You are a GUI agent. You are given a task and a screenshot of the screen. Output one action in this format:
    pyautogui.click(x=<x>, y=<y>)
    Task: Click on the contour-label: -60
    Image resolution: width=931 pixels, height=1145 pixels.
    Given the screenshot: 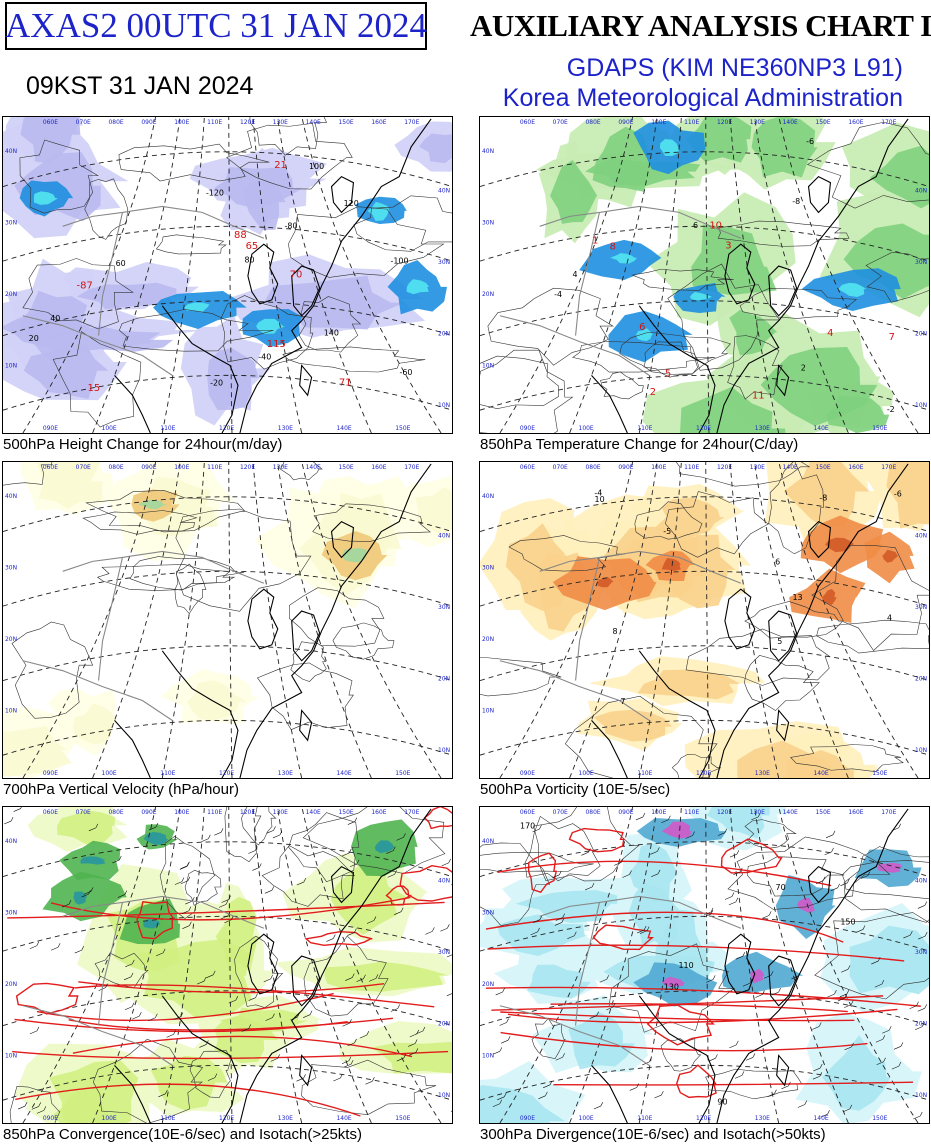 What is the action you would take?
    pyautogui.click(x=405, y=372)
    